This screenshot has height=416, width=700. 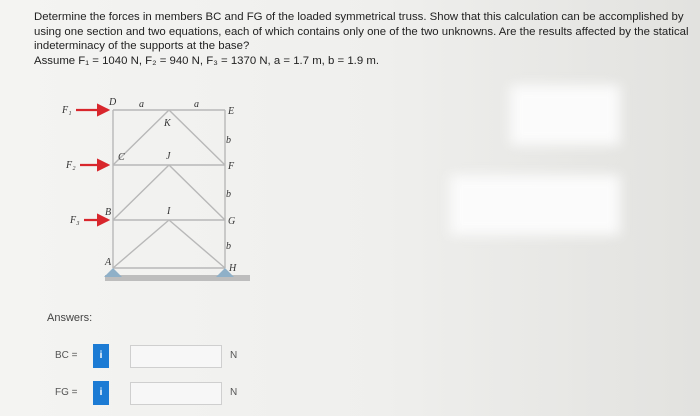 I want to click on node-label: G, so click(x=231, y=221).